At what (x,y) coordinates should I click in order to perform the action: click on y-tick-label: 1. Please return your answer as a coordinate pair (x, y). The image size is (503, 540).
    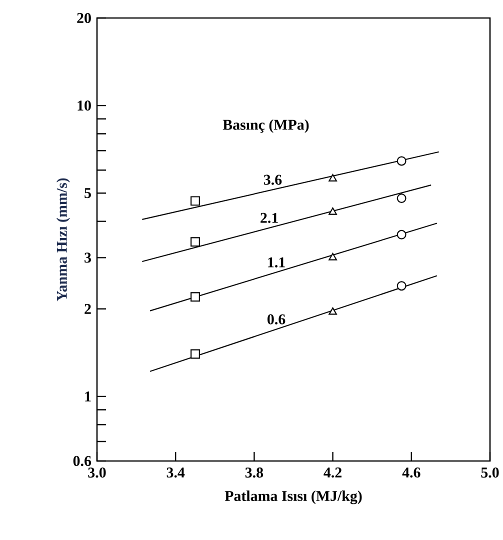
    Looking at the image, I should click on (88, 397).